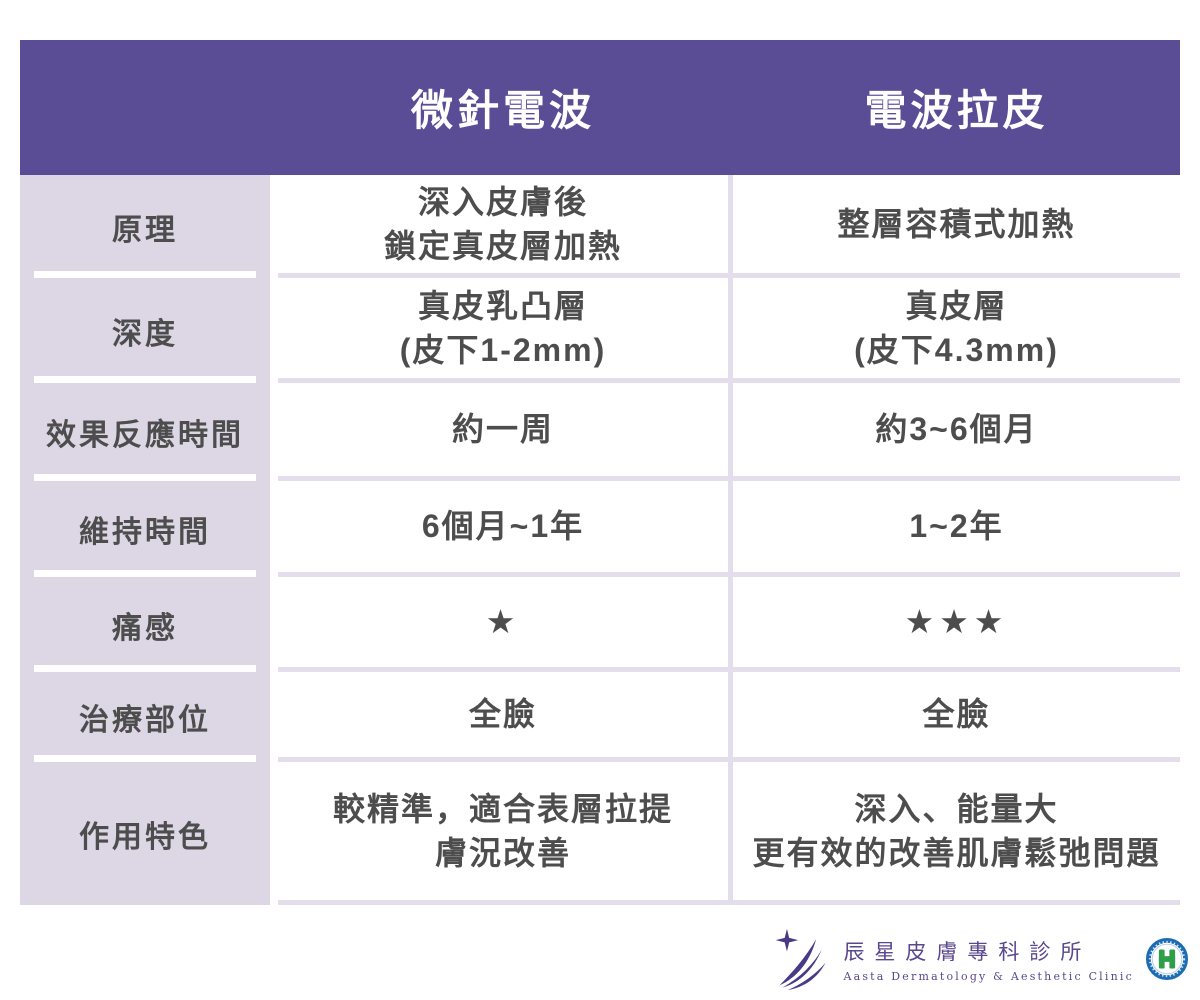  What do you see at coordinates (502, 246) in the screenshot?
I see `cell-text: 鎖定真皮層加熱` at bounding box center [502, 246].